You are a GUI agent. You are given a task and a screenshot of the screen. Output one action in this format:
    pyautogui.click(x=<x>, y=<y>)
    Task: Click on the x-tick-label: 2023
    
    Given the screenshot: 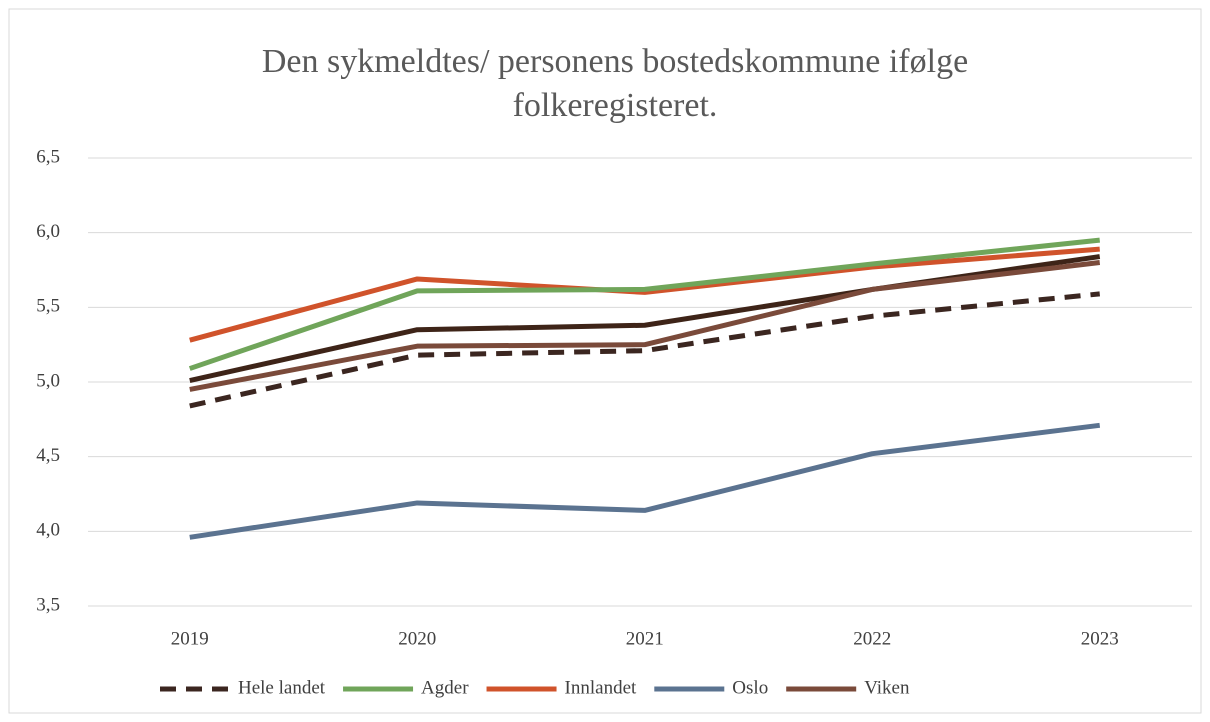 What is the action you would take?
    pyautogui.click(x=1100, y=638)
    